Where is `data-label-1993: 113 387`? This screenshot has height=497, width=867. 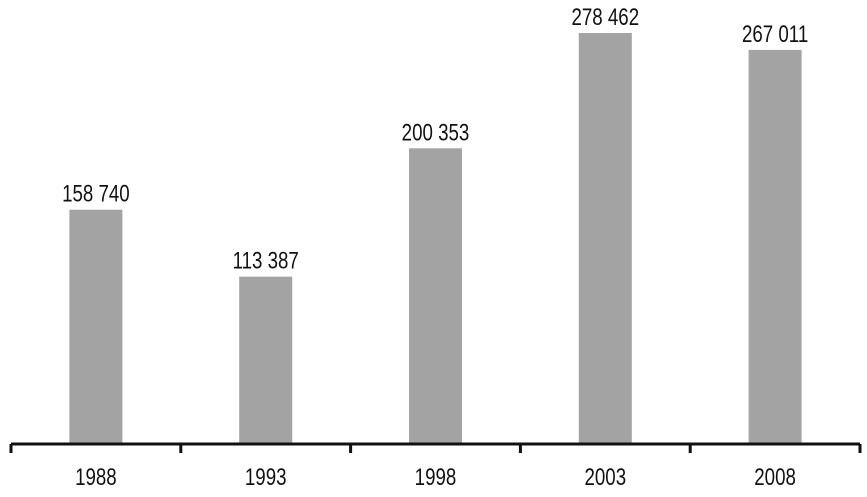
data-label-1993: 113 387 is located at coordinates (266, 260).